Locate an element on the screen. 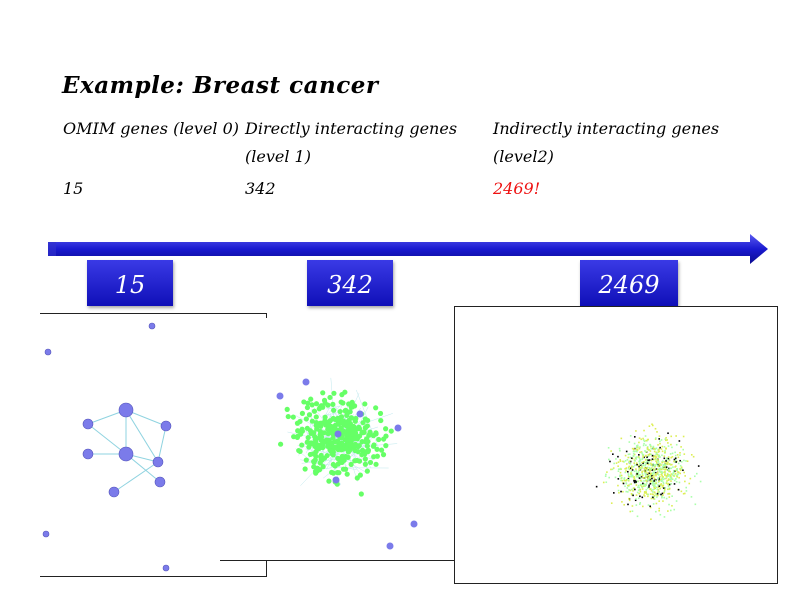 The image size is (800, 600). header-direct-genes: Directly interacting genes is located at coordinates (351, 128).